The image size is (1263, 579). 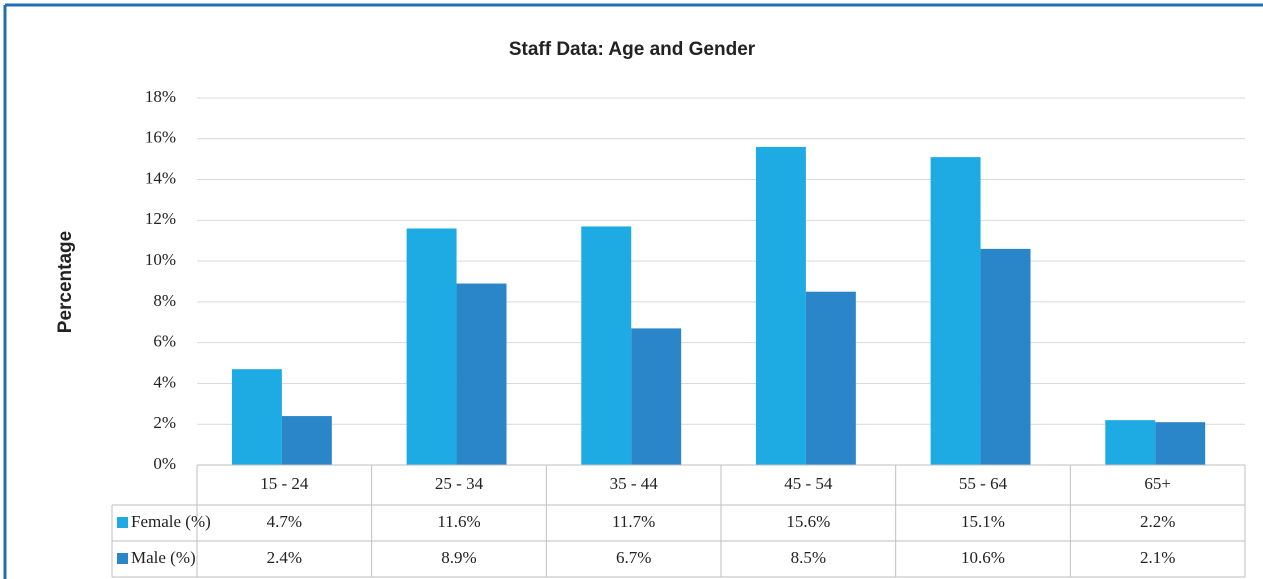 I want to click on y-axis-label: Percentage, so click(x=65, y=282).